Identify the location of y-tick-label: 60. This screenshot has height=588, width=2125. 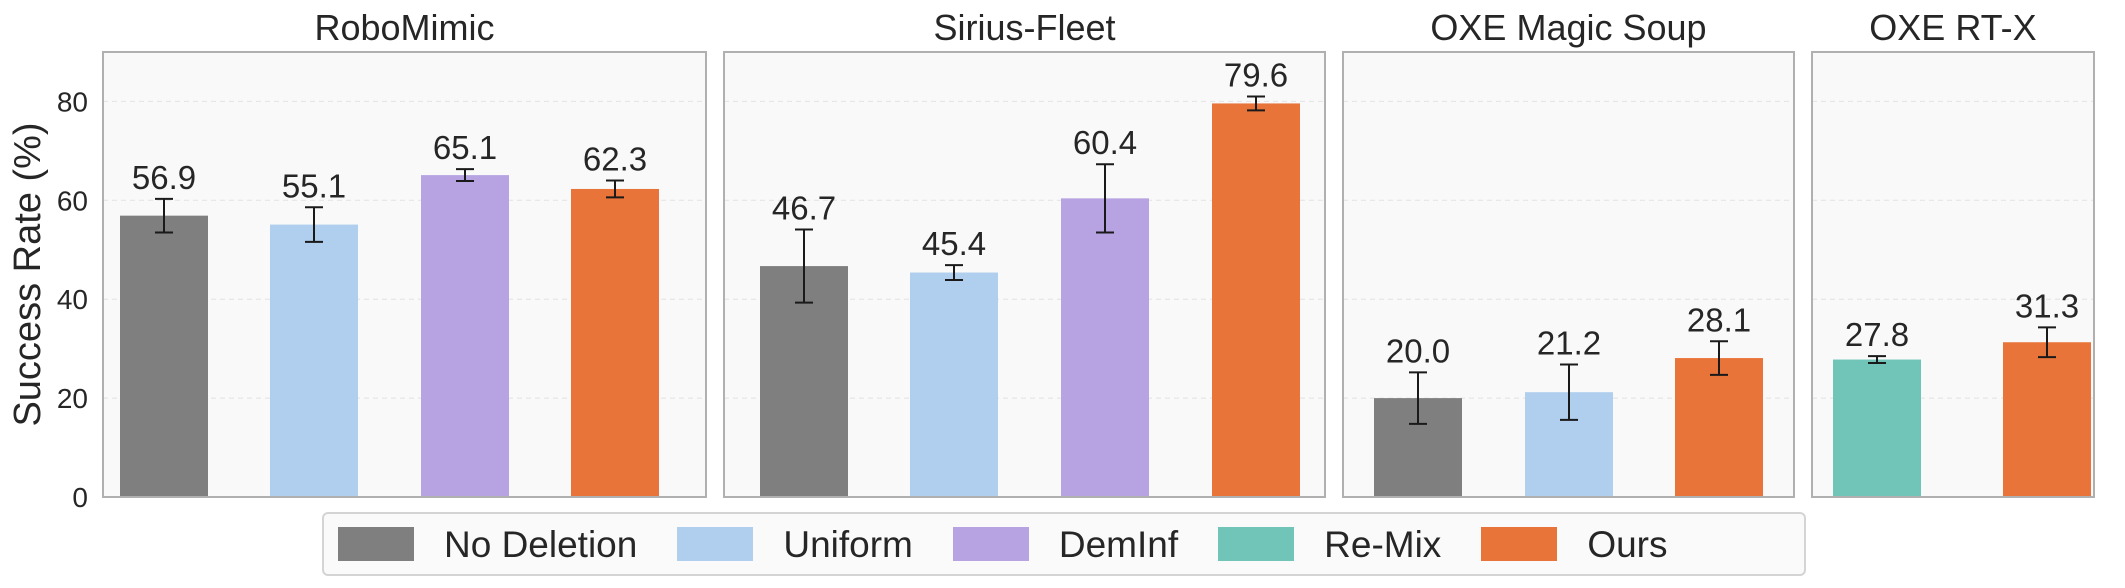
(72, 200).